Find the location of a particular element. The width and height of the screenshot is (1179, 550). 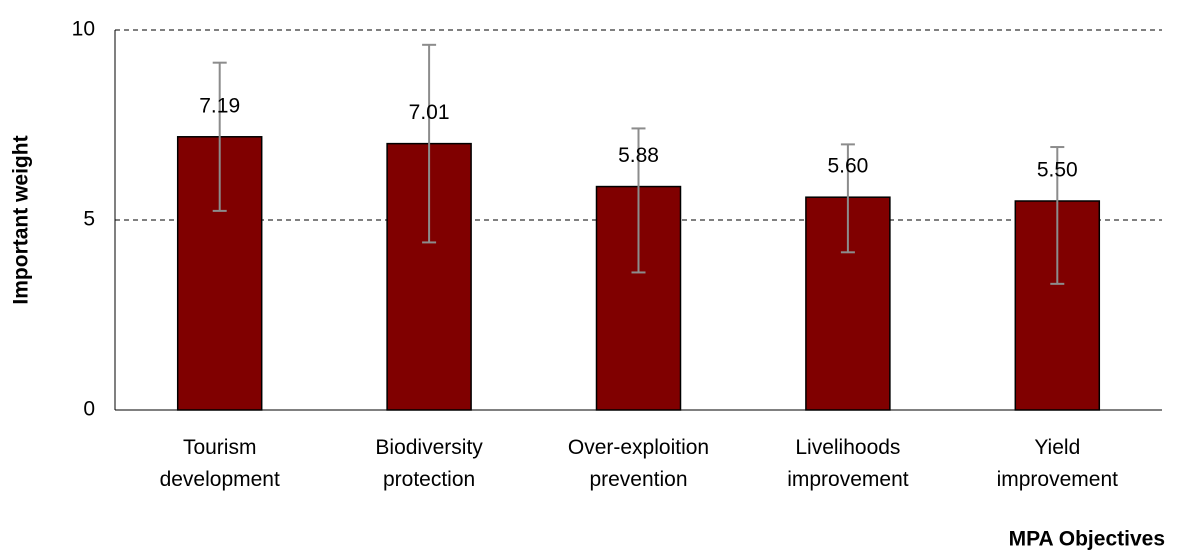

value-label: 7.01 is located at coordinates (429, 112).